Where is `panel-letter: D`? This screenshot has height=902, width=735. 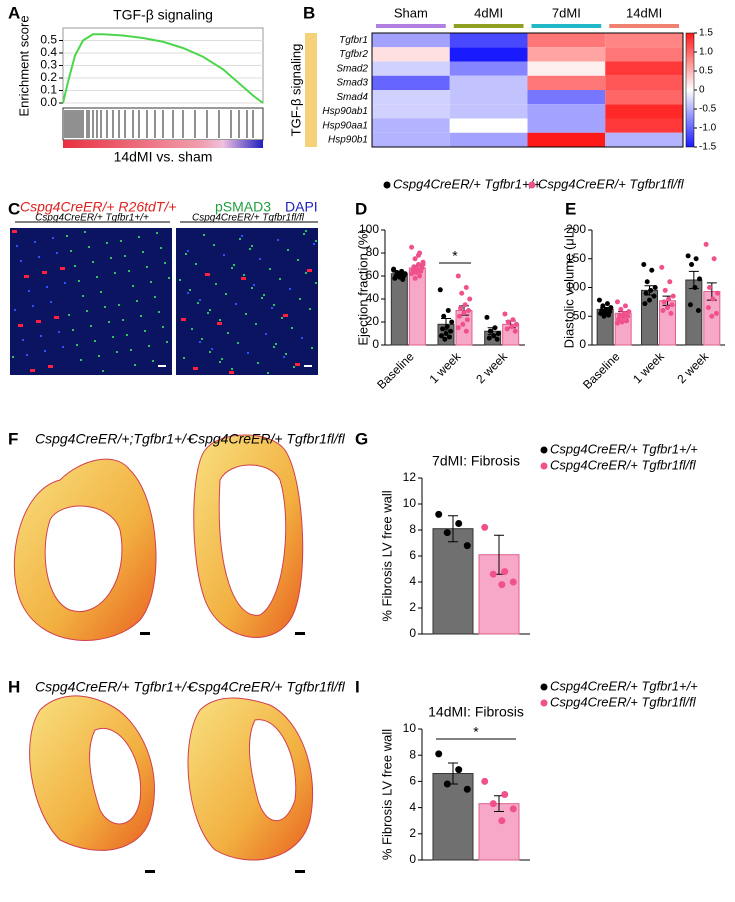 panel-letter: D is located at coordinates (361, 208).